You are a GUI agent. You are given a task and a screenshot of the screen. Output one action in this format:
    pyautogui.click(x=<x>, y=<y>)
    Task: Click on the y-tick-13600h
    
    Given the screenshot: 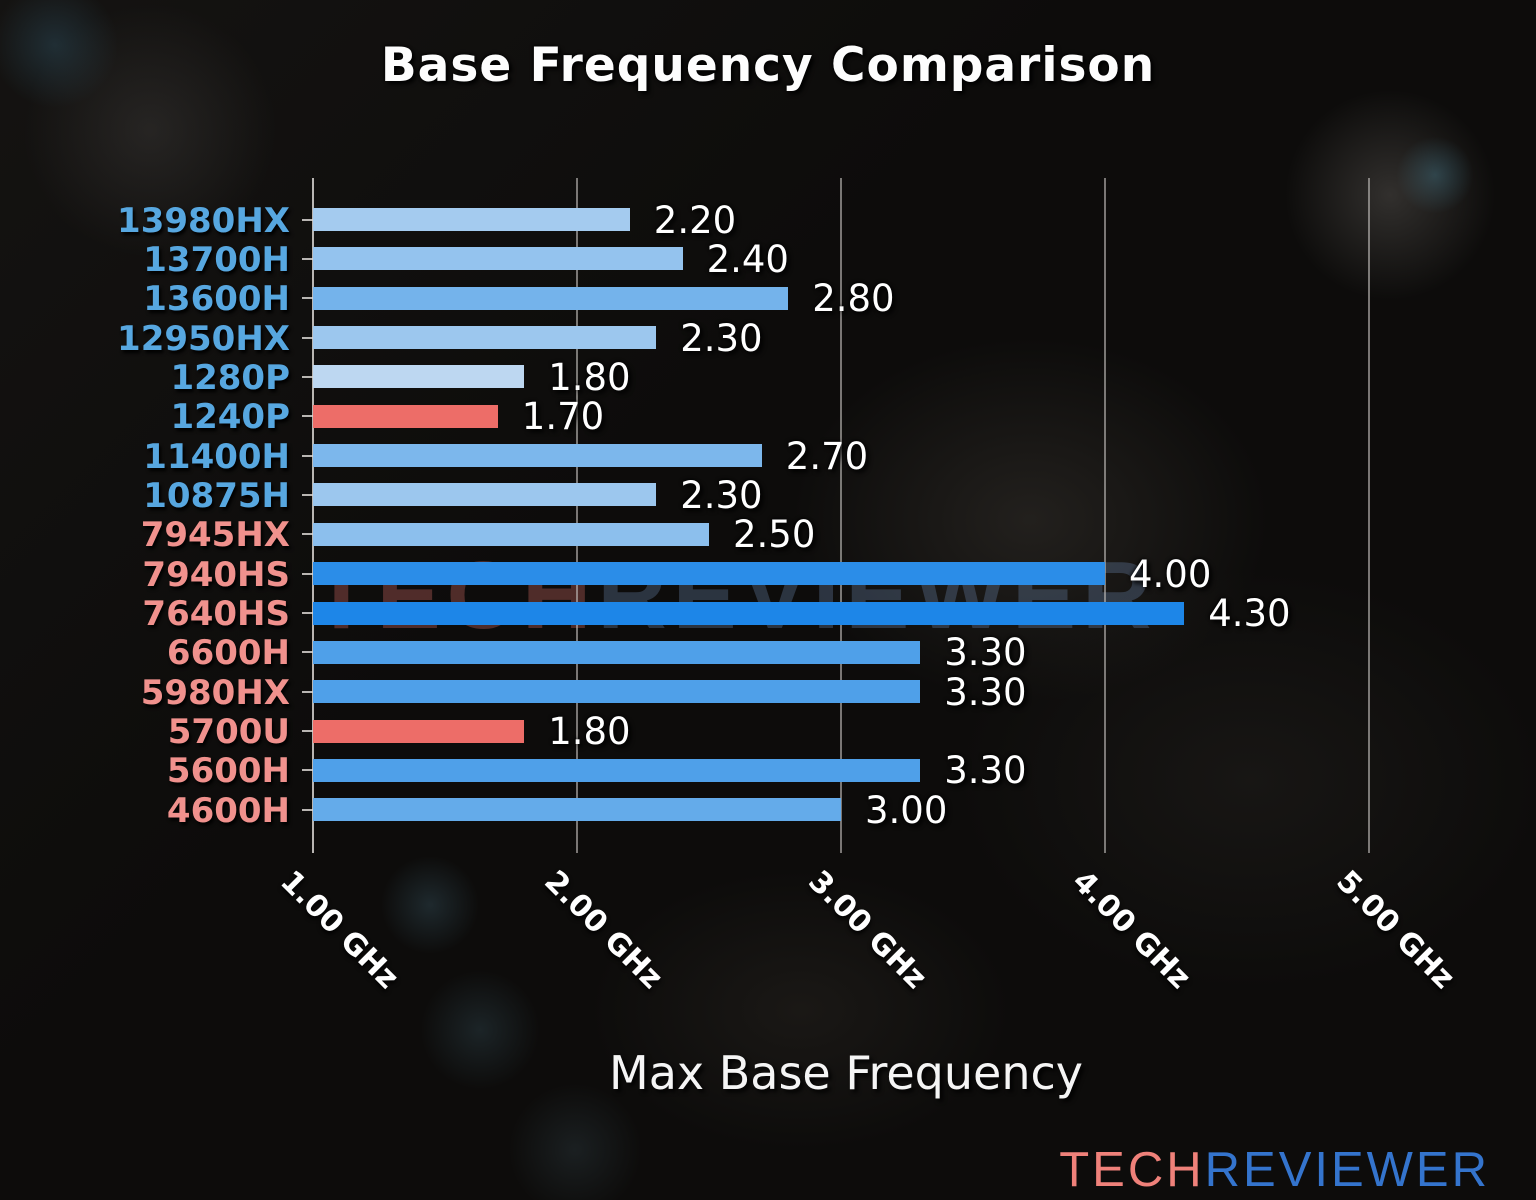 What is the action you would take?
    pyautogui.click(x=307, y=298)
    